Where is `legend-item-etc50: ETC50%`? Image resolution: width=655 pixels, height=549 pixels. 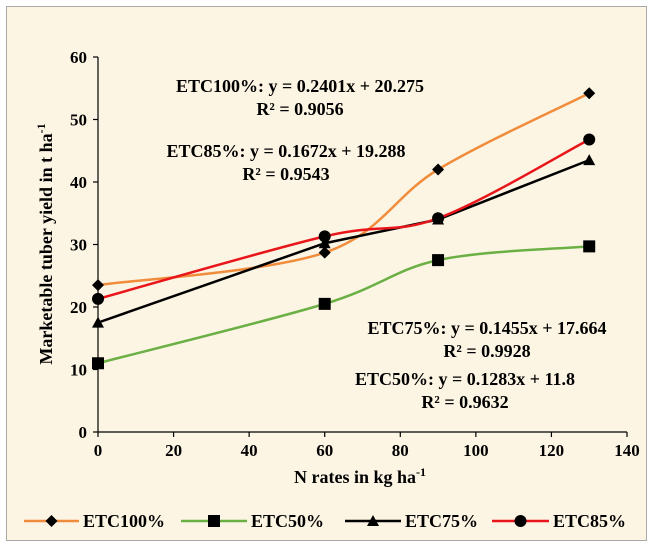 legend-item-etc50: ETC50% is located at coordinates (252, 521).